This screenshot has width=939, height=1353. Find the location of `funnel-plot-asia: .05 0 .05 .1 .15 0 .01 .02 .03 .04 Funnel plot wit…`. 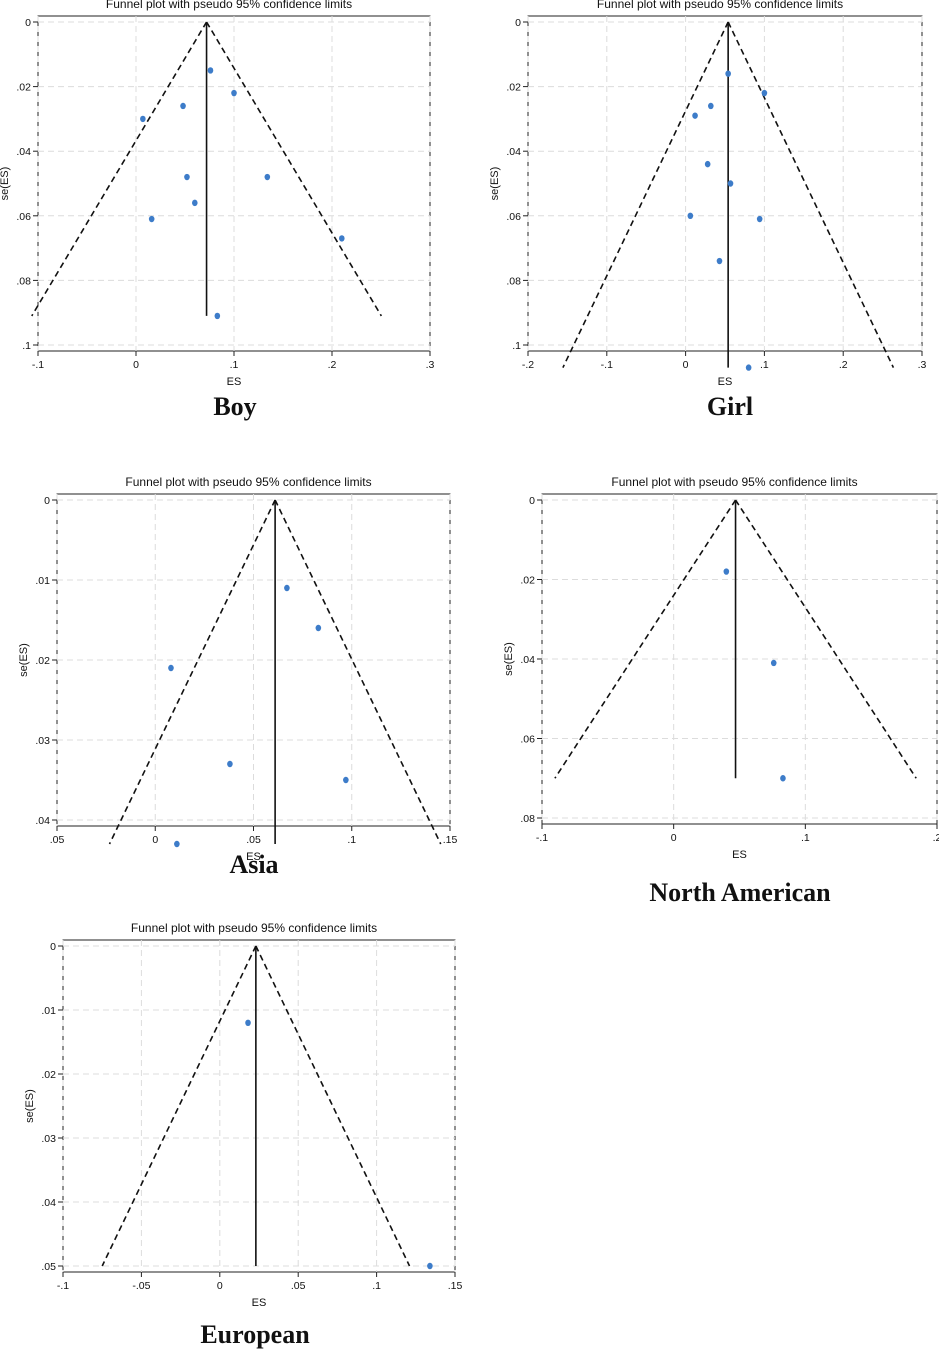

funnel-plot-asia: .05 0 .05 .1 .15 0 .01 .02 .03 .04 Funnel plot wit… is located at coordinates (238, 669).